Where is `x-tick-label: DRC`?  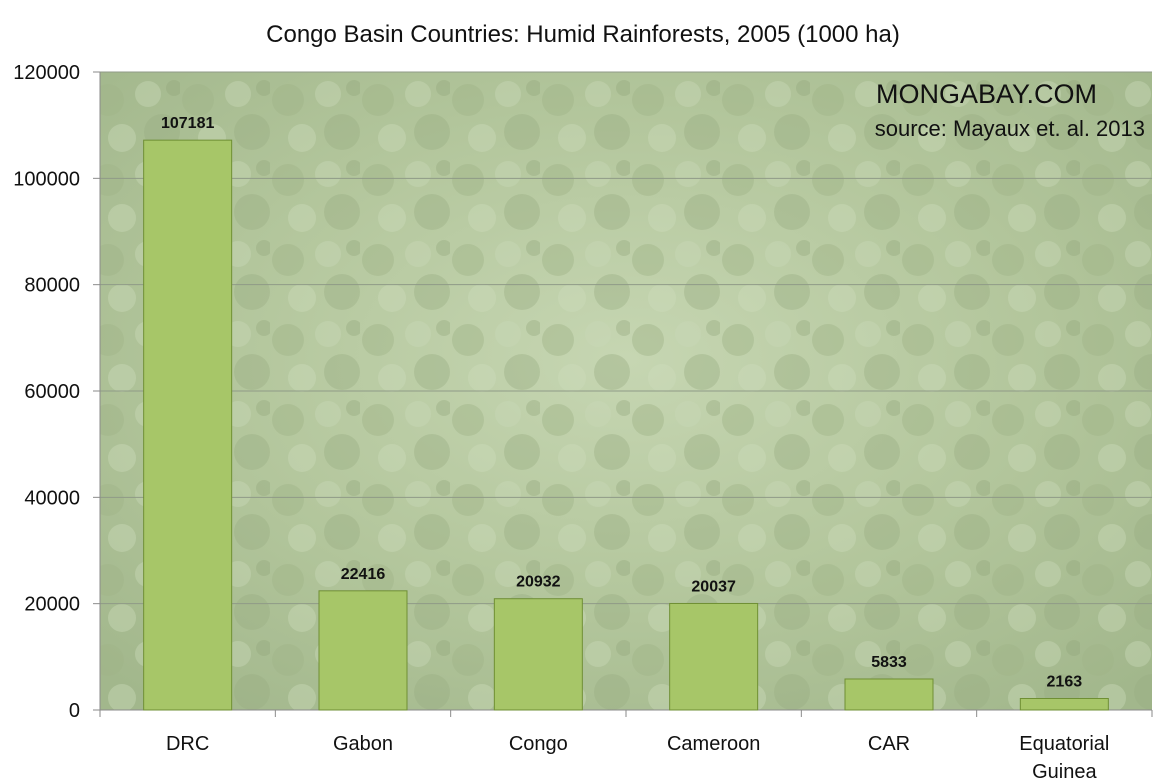 x-tick-label: DRC is located at coordinates (187, 744).